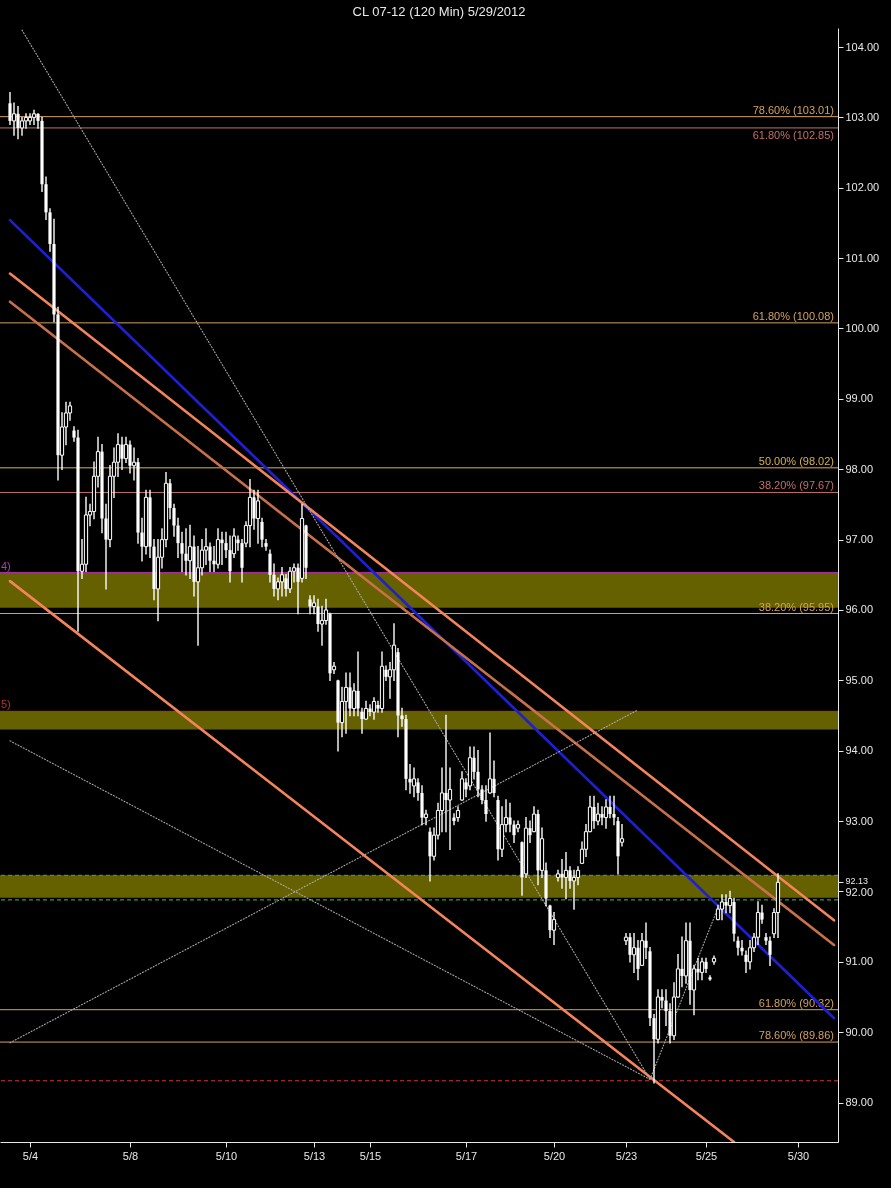 The width and height of the screenshot is (891, 1188). What do you see at coordinates (859, 679) in the screenshot?
I see `y-tick-label: 95.00` at bounding box center [859, 679].